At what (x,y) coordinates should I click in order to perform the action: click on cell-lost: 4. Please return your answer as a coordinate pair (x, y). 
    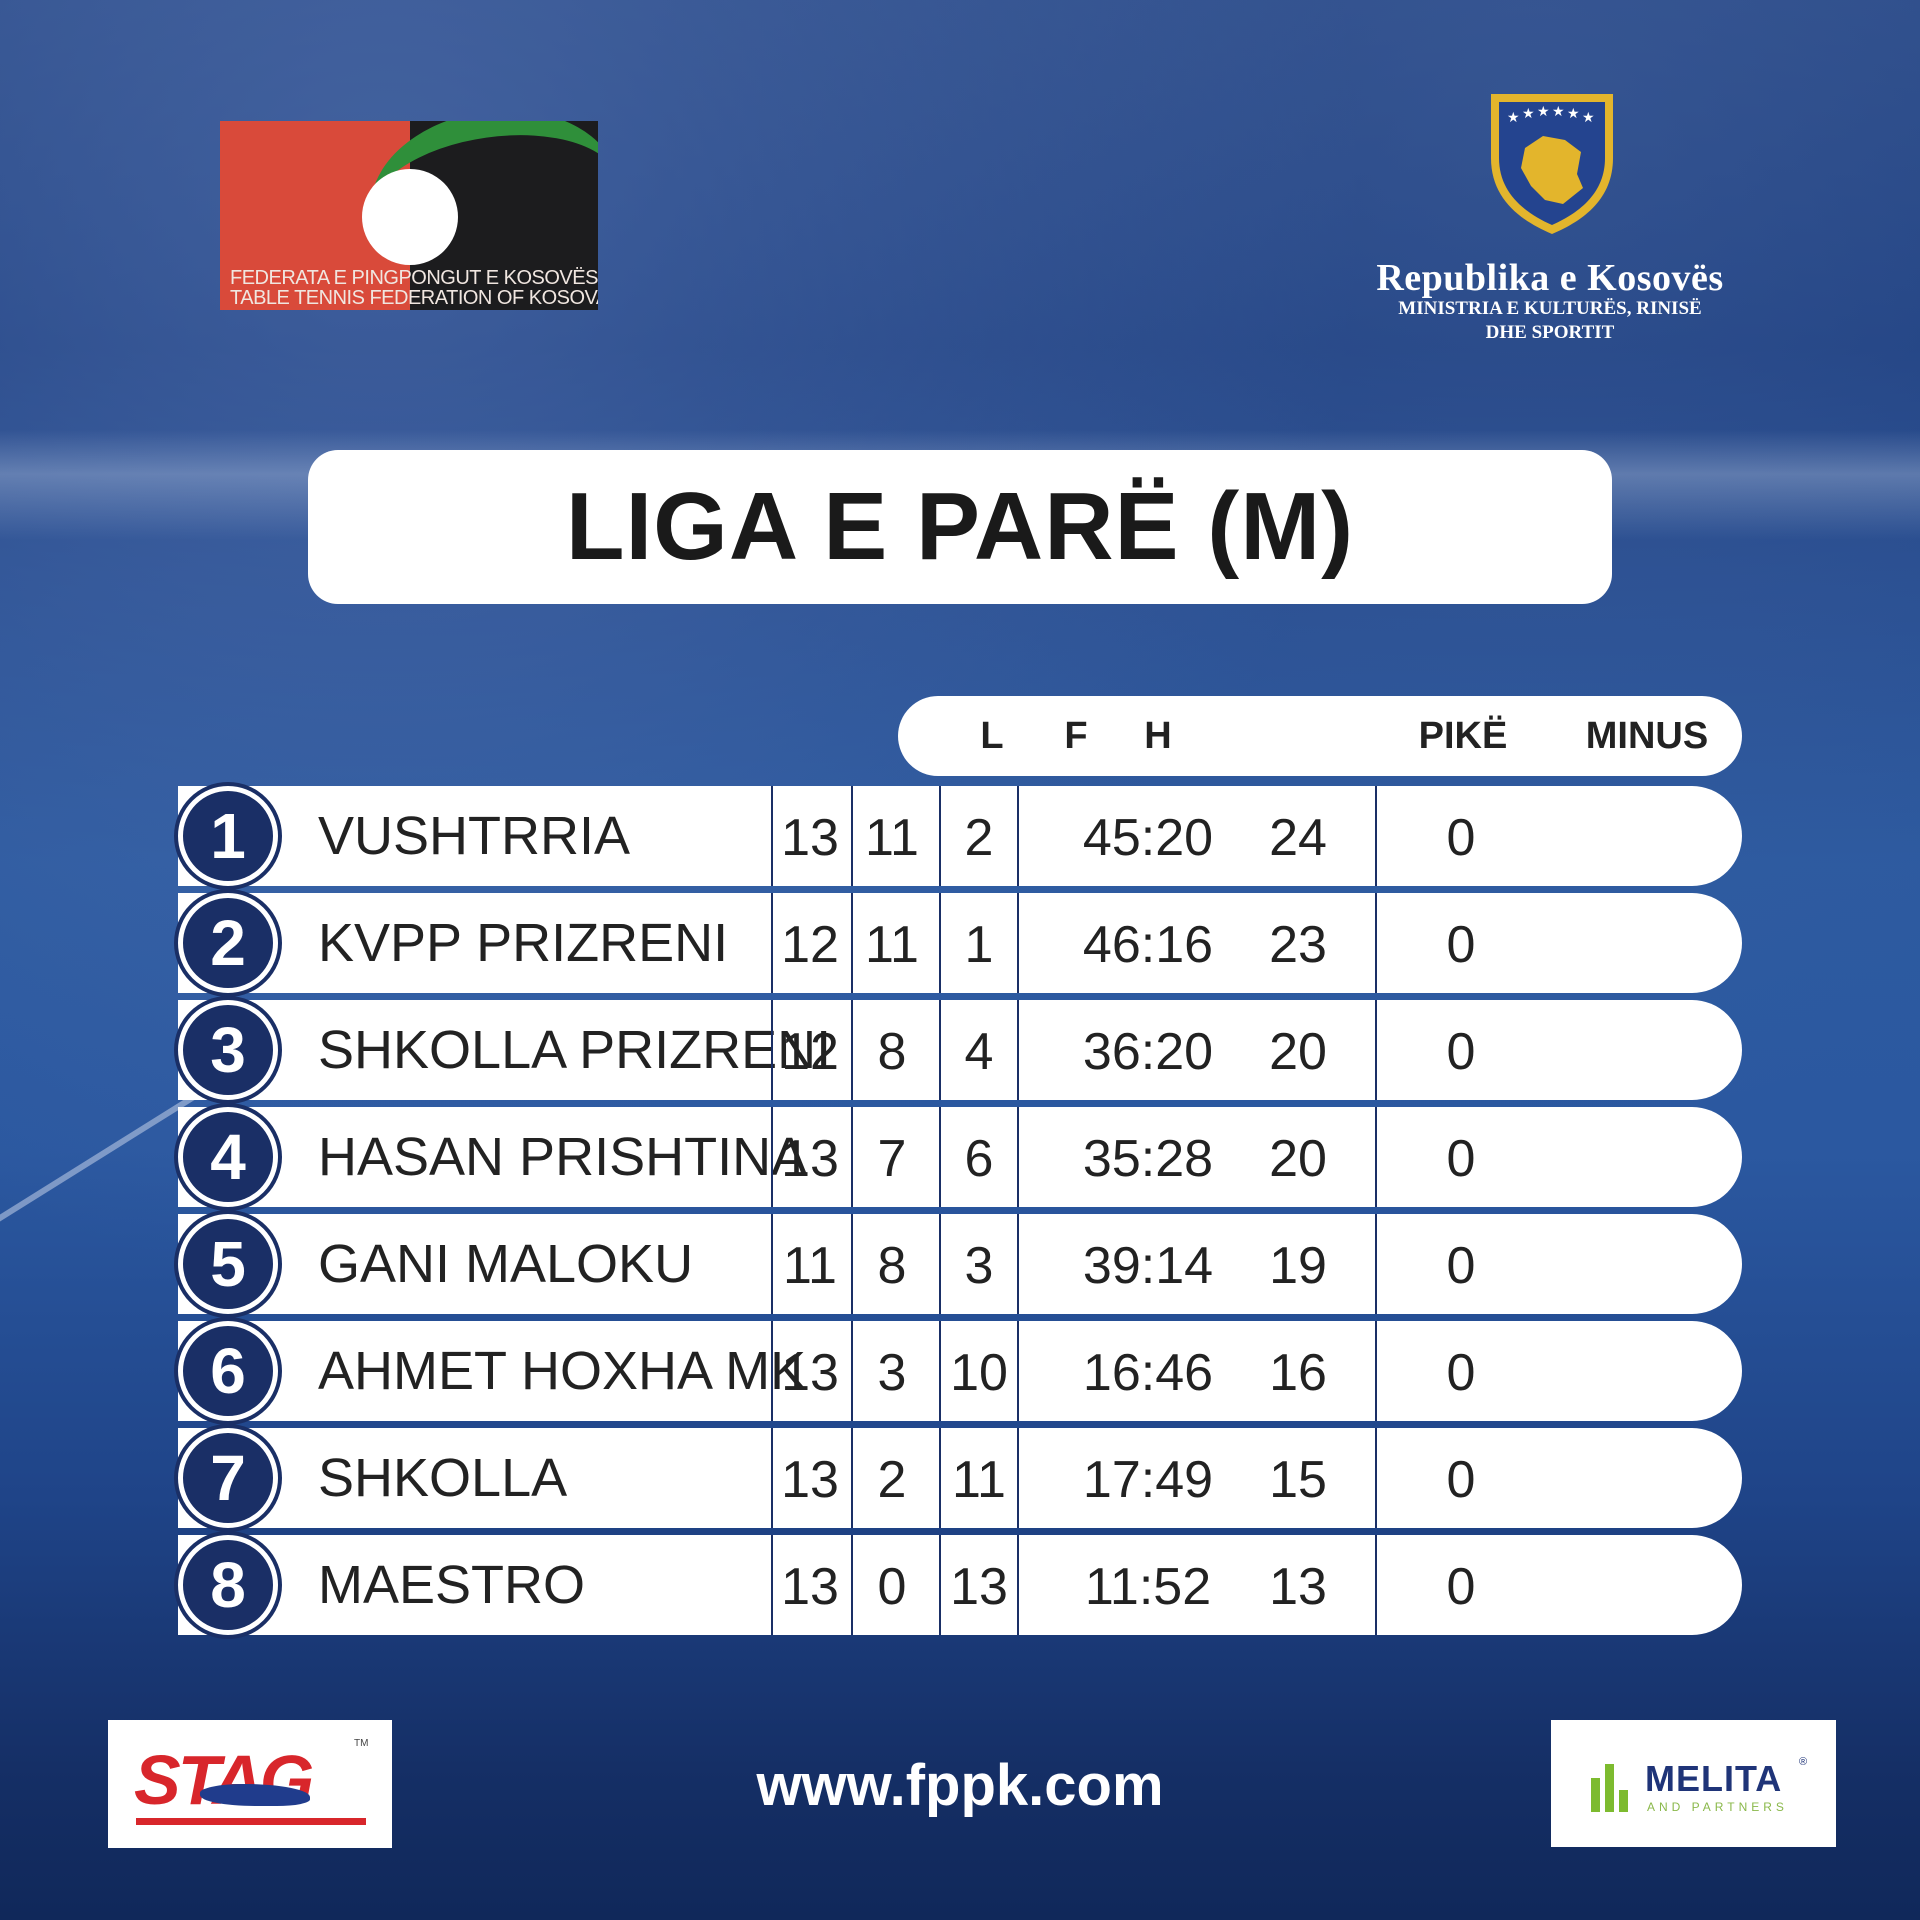
    Looking at the image, I should click on (979, 1052).